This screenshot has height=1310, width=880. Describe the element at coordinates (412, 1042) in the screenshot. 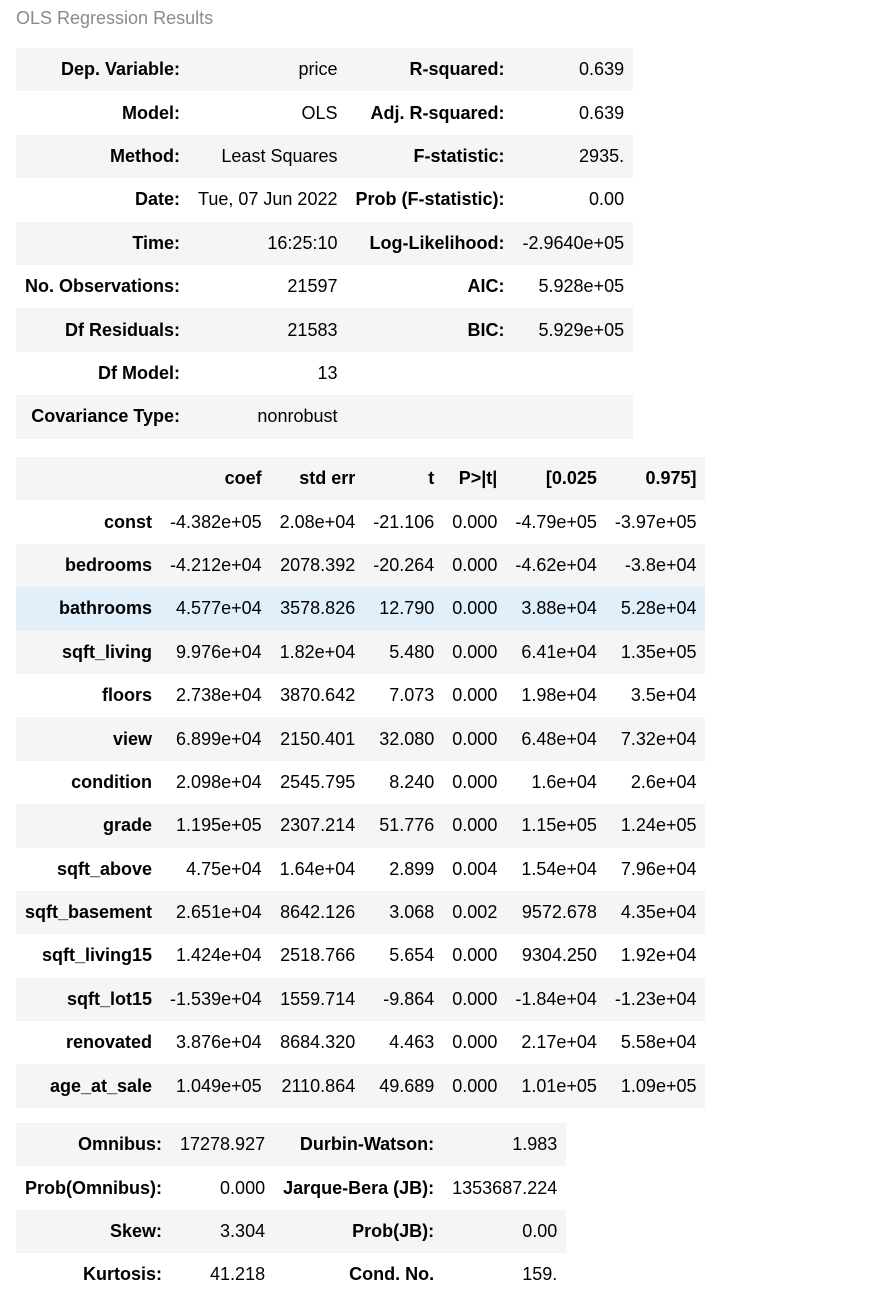

I see `coef-cell: 4.463` at that location.